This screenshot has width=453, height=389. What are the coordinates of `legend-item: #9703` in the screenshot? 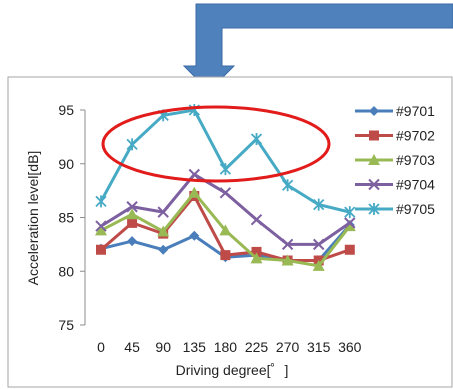 It's located at (395, 160).